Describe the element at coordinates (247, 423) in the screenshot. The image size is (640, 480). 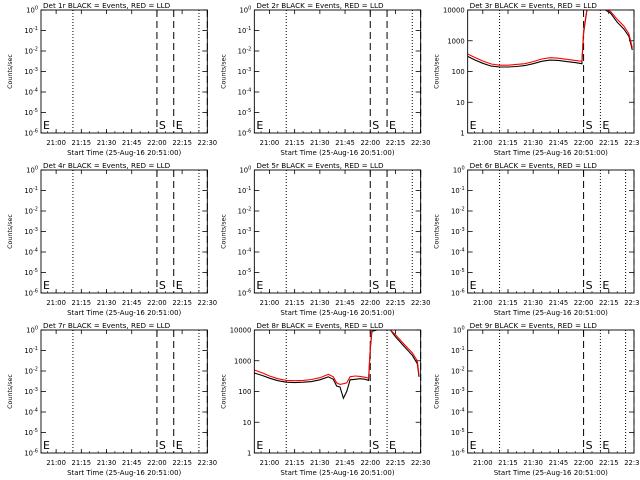
I see `y-tick-label: 10` at that location.